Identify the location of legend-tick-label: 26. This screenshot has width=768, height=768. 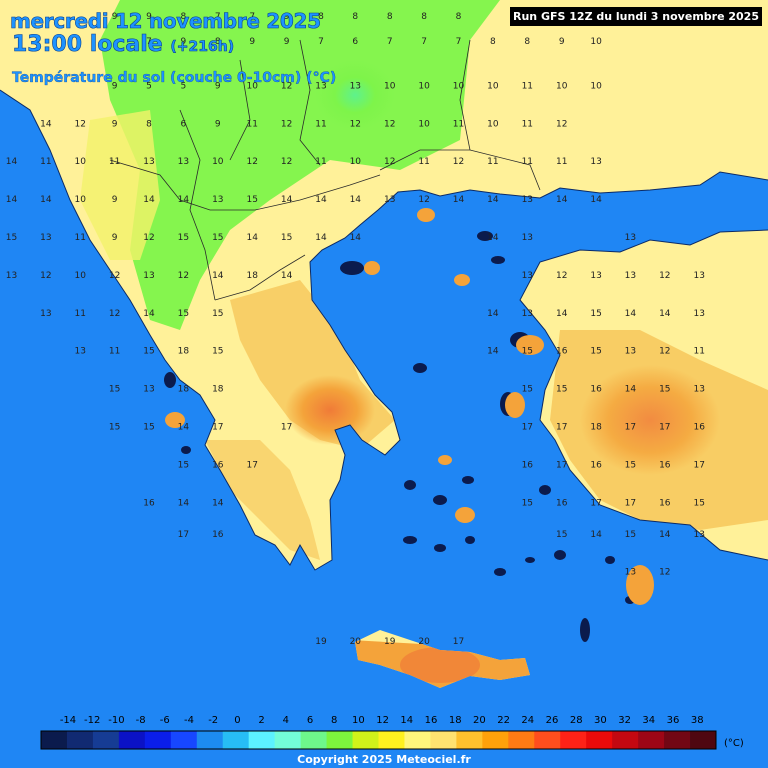
(552, 720).